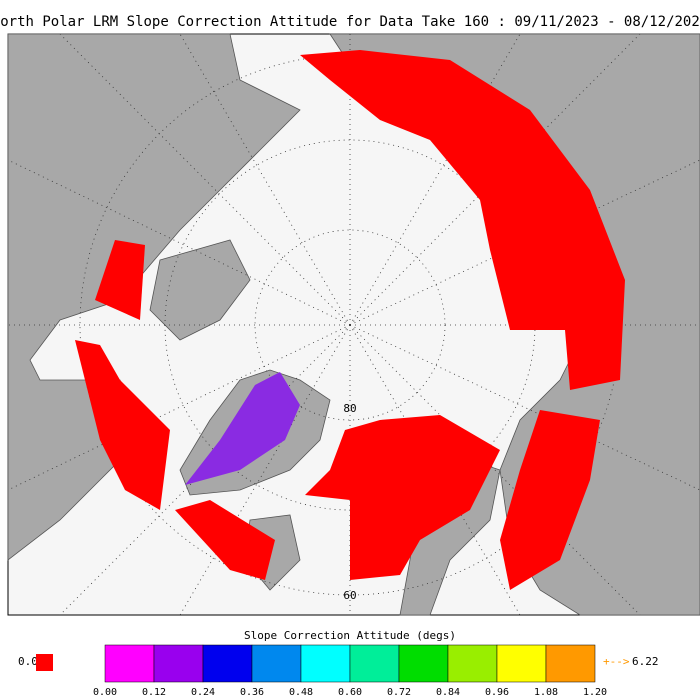 Image resolution: width=700 pixels, height=700 pixels. What do you see at coordinates (645, 661) in the screenshot?
I see `above-label: 6.22` at bounding box center [645, 661].